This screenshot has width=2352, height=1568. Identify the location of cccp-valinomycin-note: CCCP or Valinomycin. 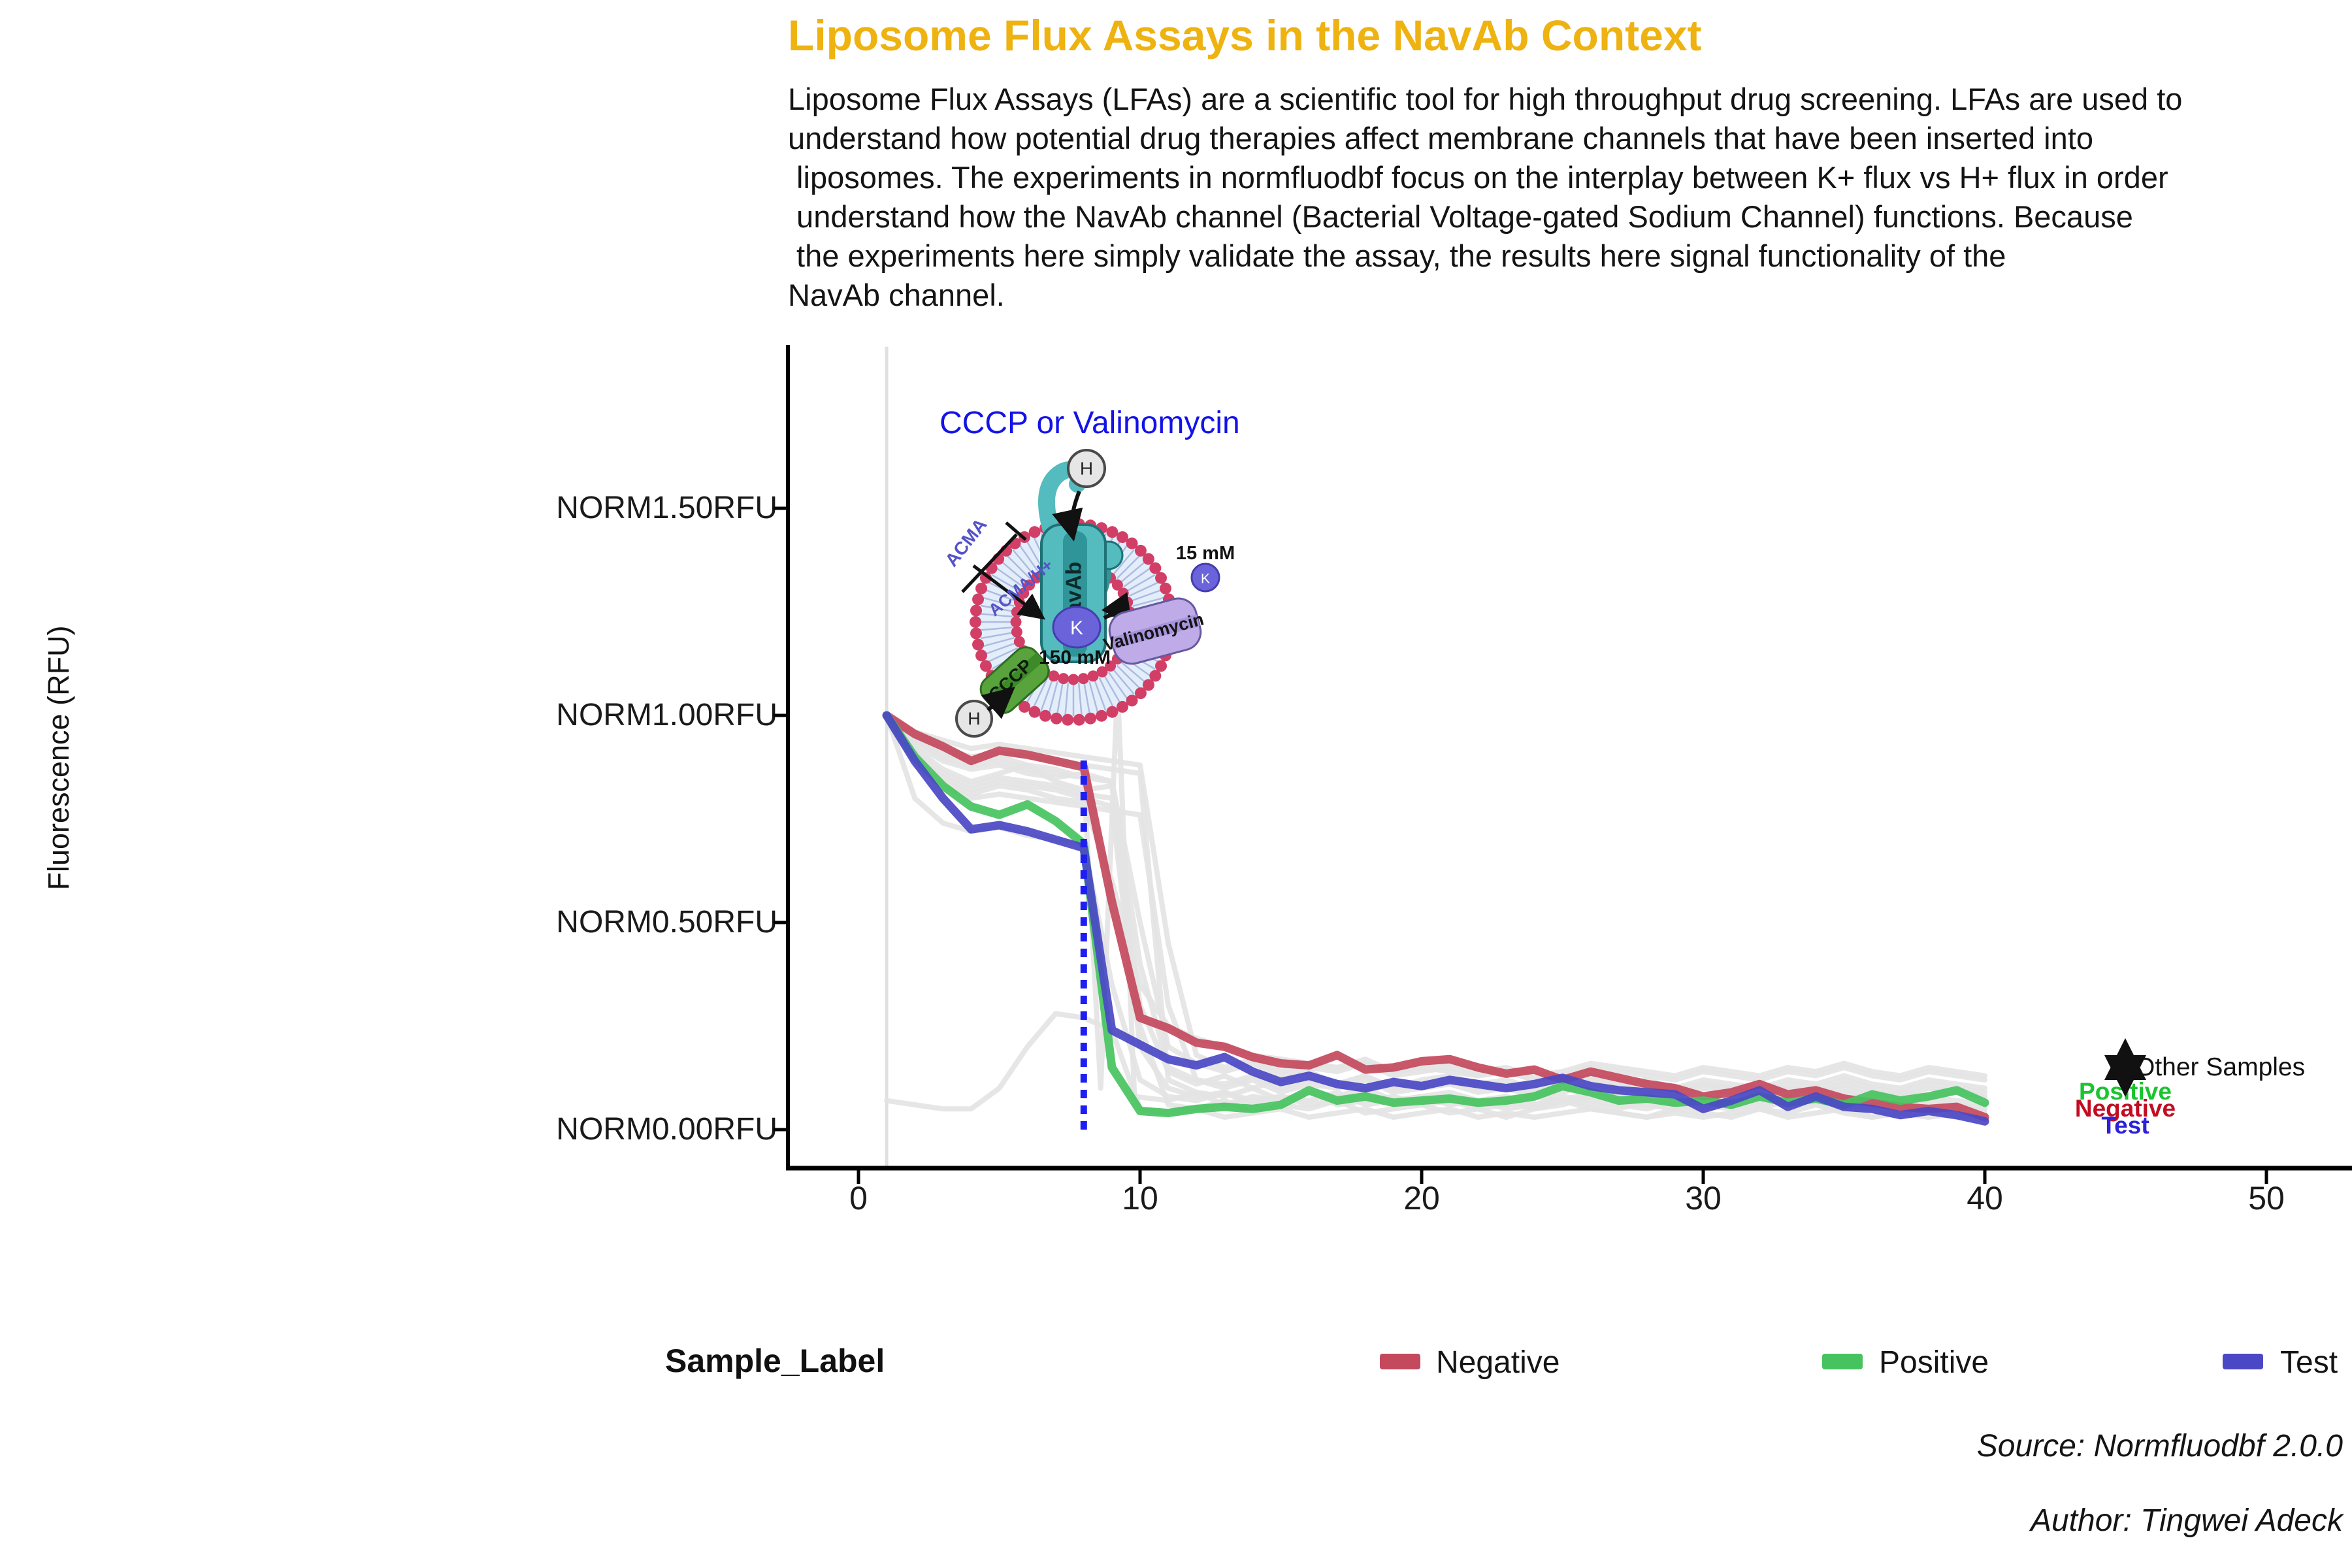
(1089, 423).